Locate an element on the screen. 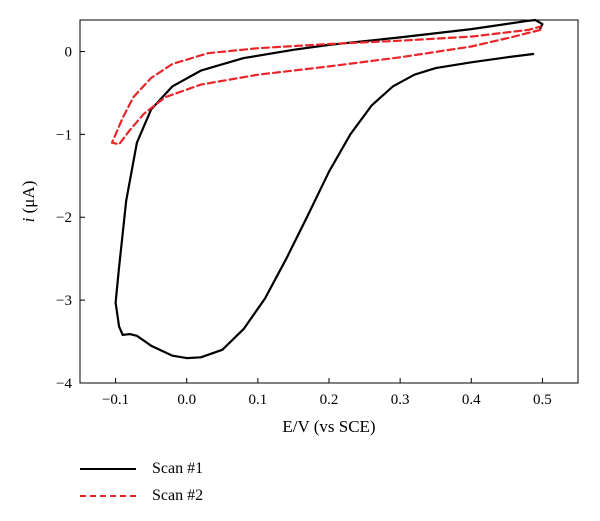 The image size is (600, 521). y-tick-label: −4 is located at coordinates (64, 384).